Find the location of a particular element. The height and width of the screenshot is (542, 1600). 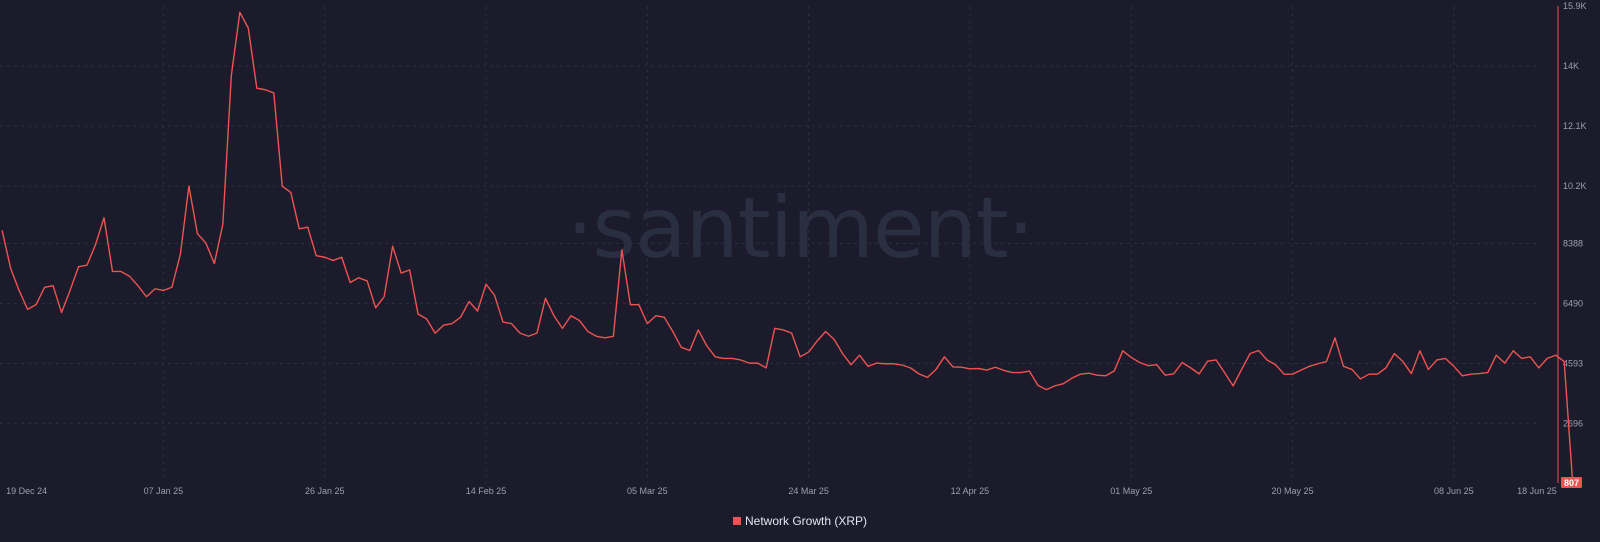

legend-color-swatch is located at coordinates (737, 521).